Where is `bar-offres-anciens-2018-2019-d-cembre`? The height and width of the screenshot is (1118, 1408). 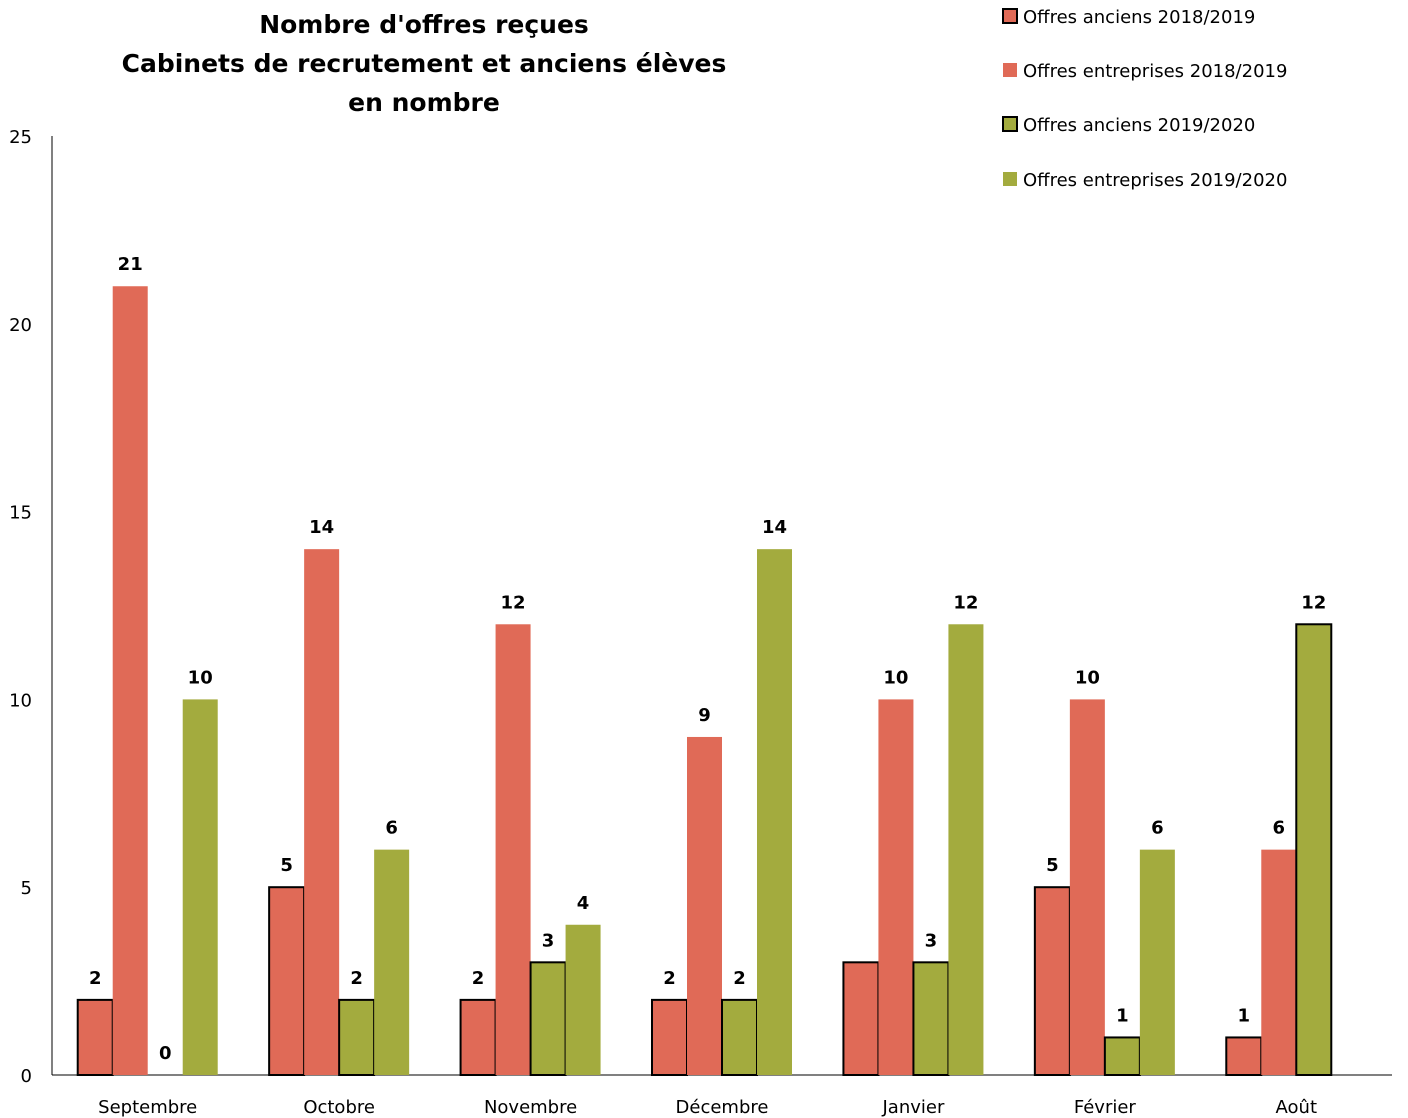
bar-offres-anciens-2018-2019-d-cembre is located at coordinates (669, 1037).